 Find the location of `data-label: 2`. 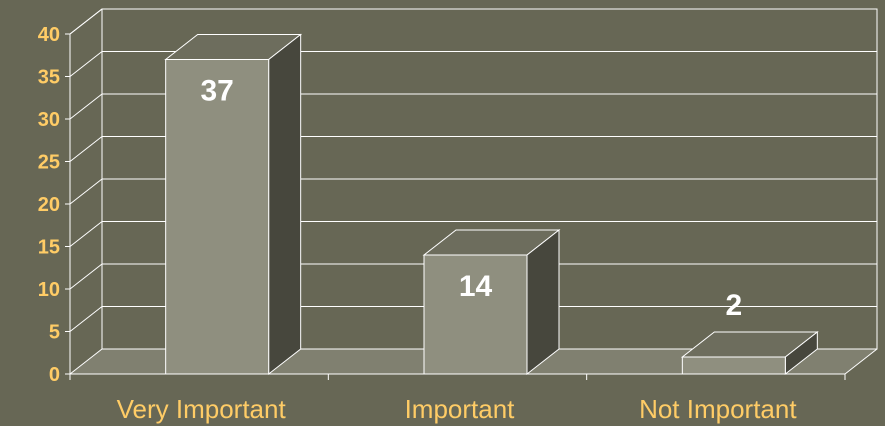

data-label: 2 is located at coordinates (733, 305).